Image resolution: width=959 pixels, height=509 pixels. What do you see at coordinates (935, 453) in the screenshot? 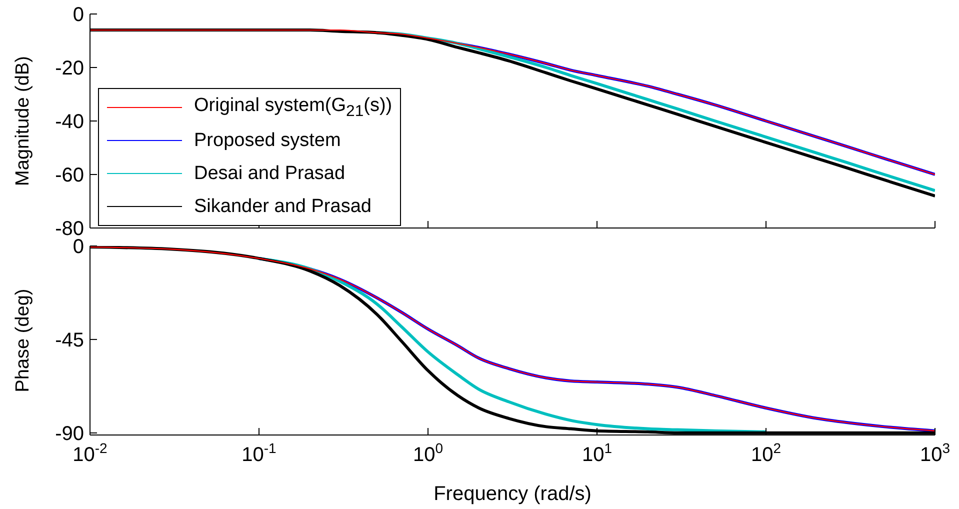
I see `x-tick-label: 10$^{3}$` at bounding box center [935, 453].